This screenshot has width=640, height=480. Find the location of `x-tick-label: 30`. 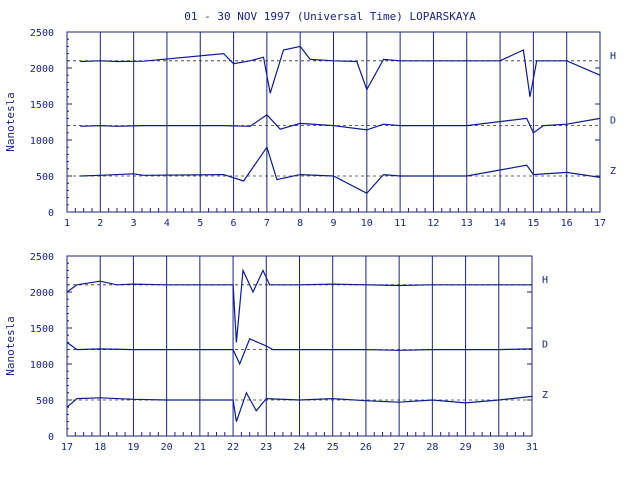

x-tick-label: 30 is located at coordinates (499, 447).